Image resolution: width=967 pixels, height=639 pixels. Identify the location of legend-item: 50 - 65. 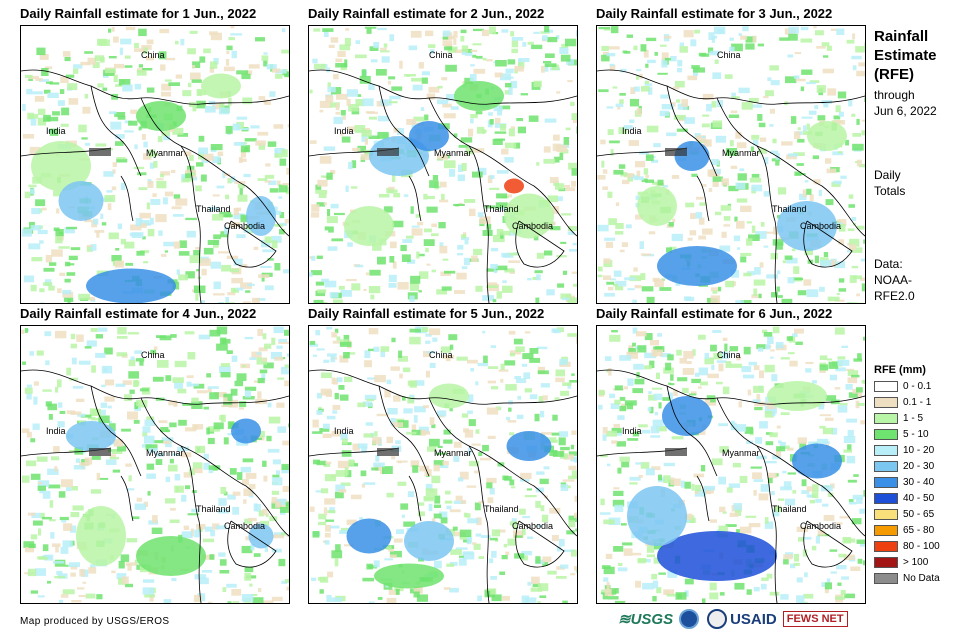
(904, 514).